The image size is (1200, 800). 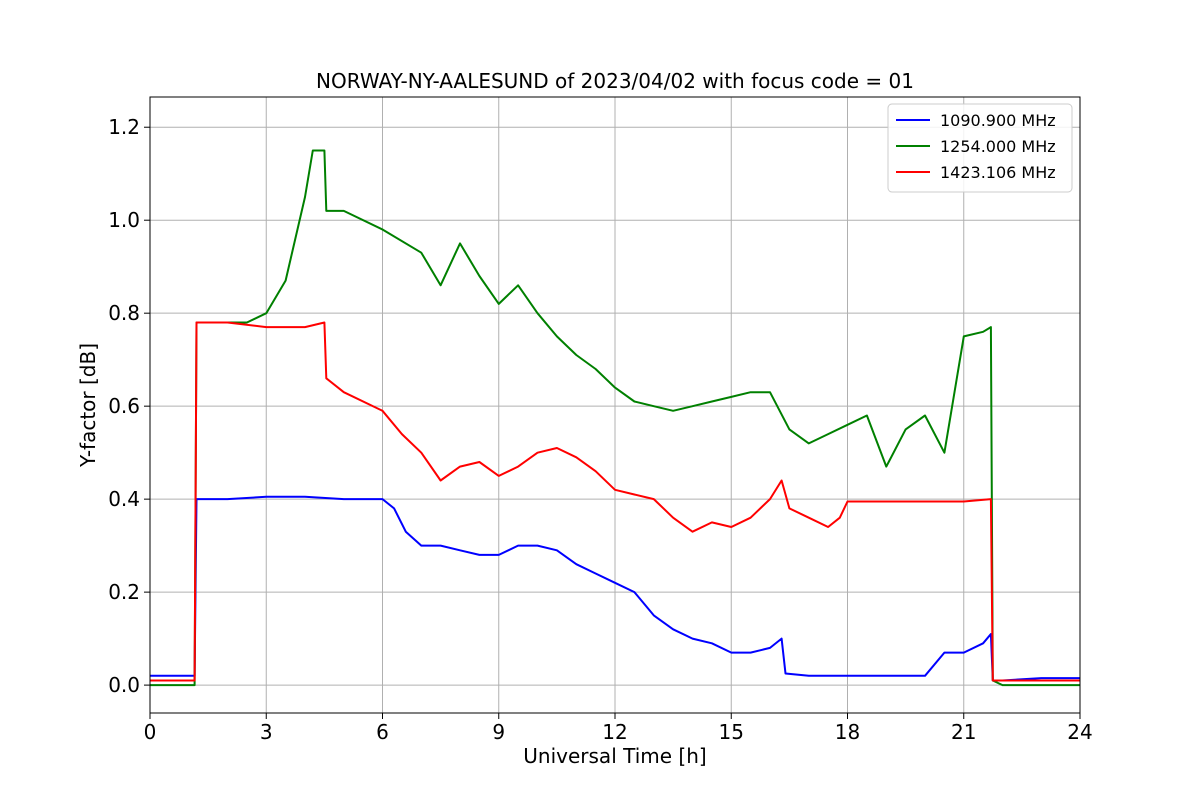 What do you see at coordinates (963, 732) in the screenshot?
I see `x-tick-label-7: 21` at bounding box center [963, 732].